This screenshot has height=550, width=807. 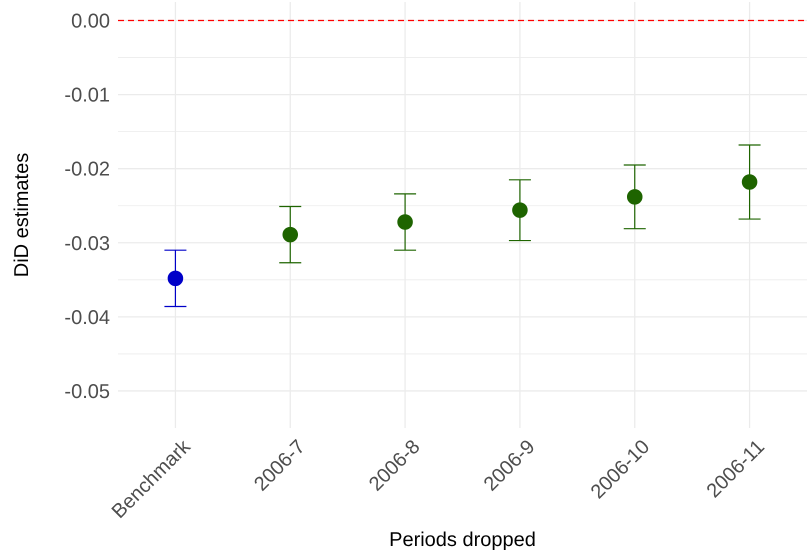 What do you see at coordinates (90, 21) in the screenshot?
I see `y-tick-label: 0.00` at bounding box center [90, 21].